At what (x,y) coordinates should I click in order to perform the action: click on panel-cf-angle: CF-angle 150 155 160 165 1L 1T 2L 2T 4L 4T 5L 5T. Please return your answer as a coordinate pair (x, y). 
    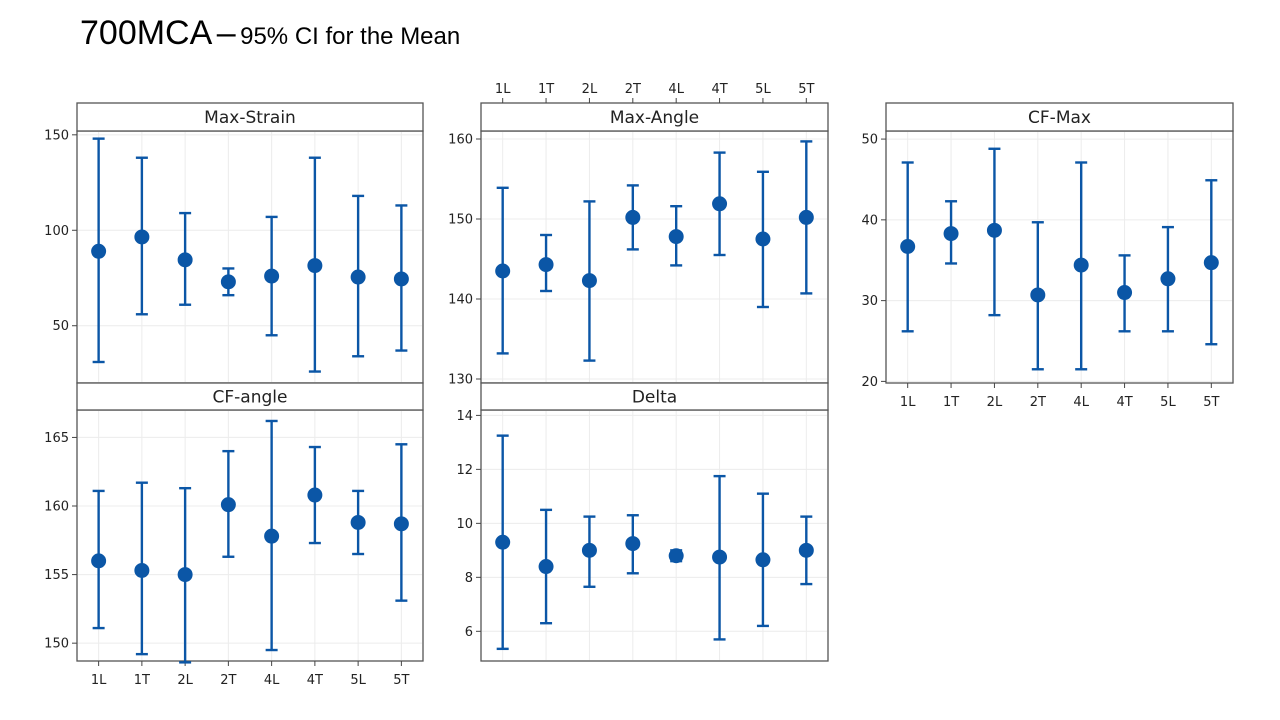
    Looking at the image, I should click on (234, 535).